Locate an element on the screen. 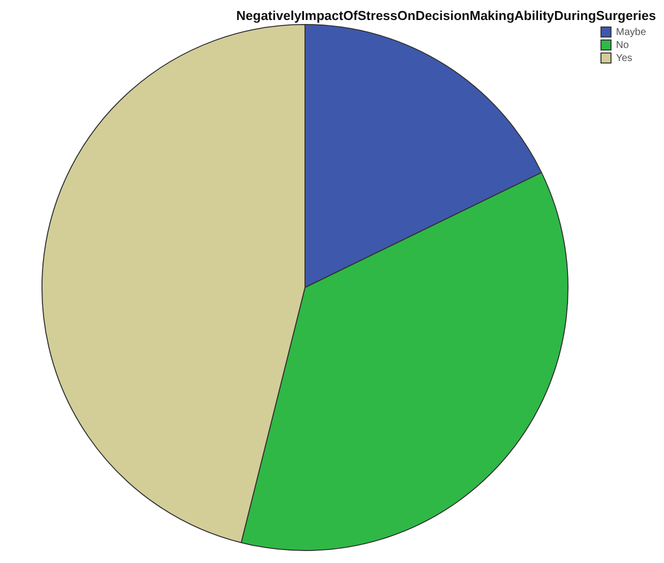 Image resolution: width=664 pixels, height=563 pixels. legend-label: No is located at coordinates (623, 45).